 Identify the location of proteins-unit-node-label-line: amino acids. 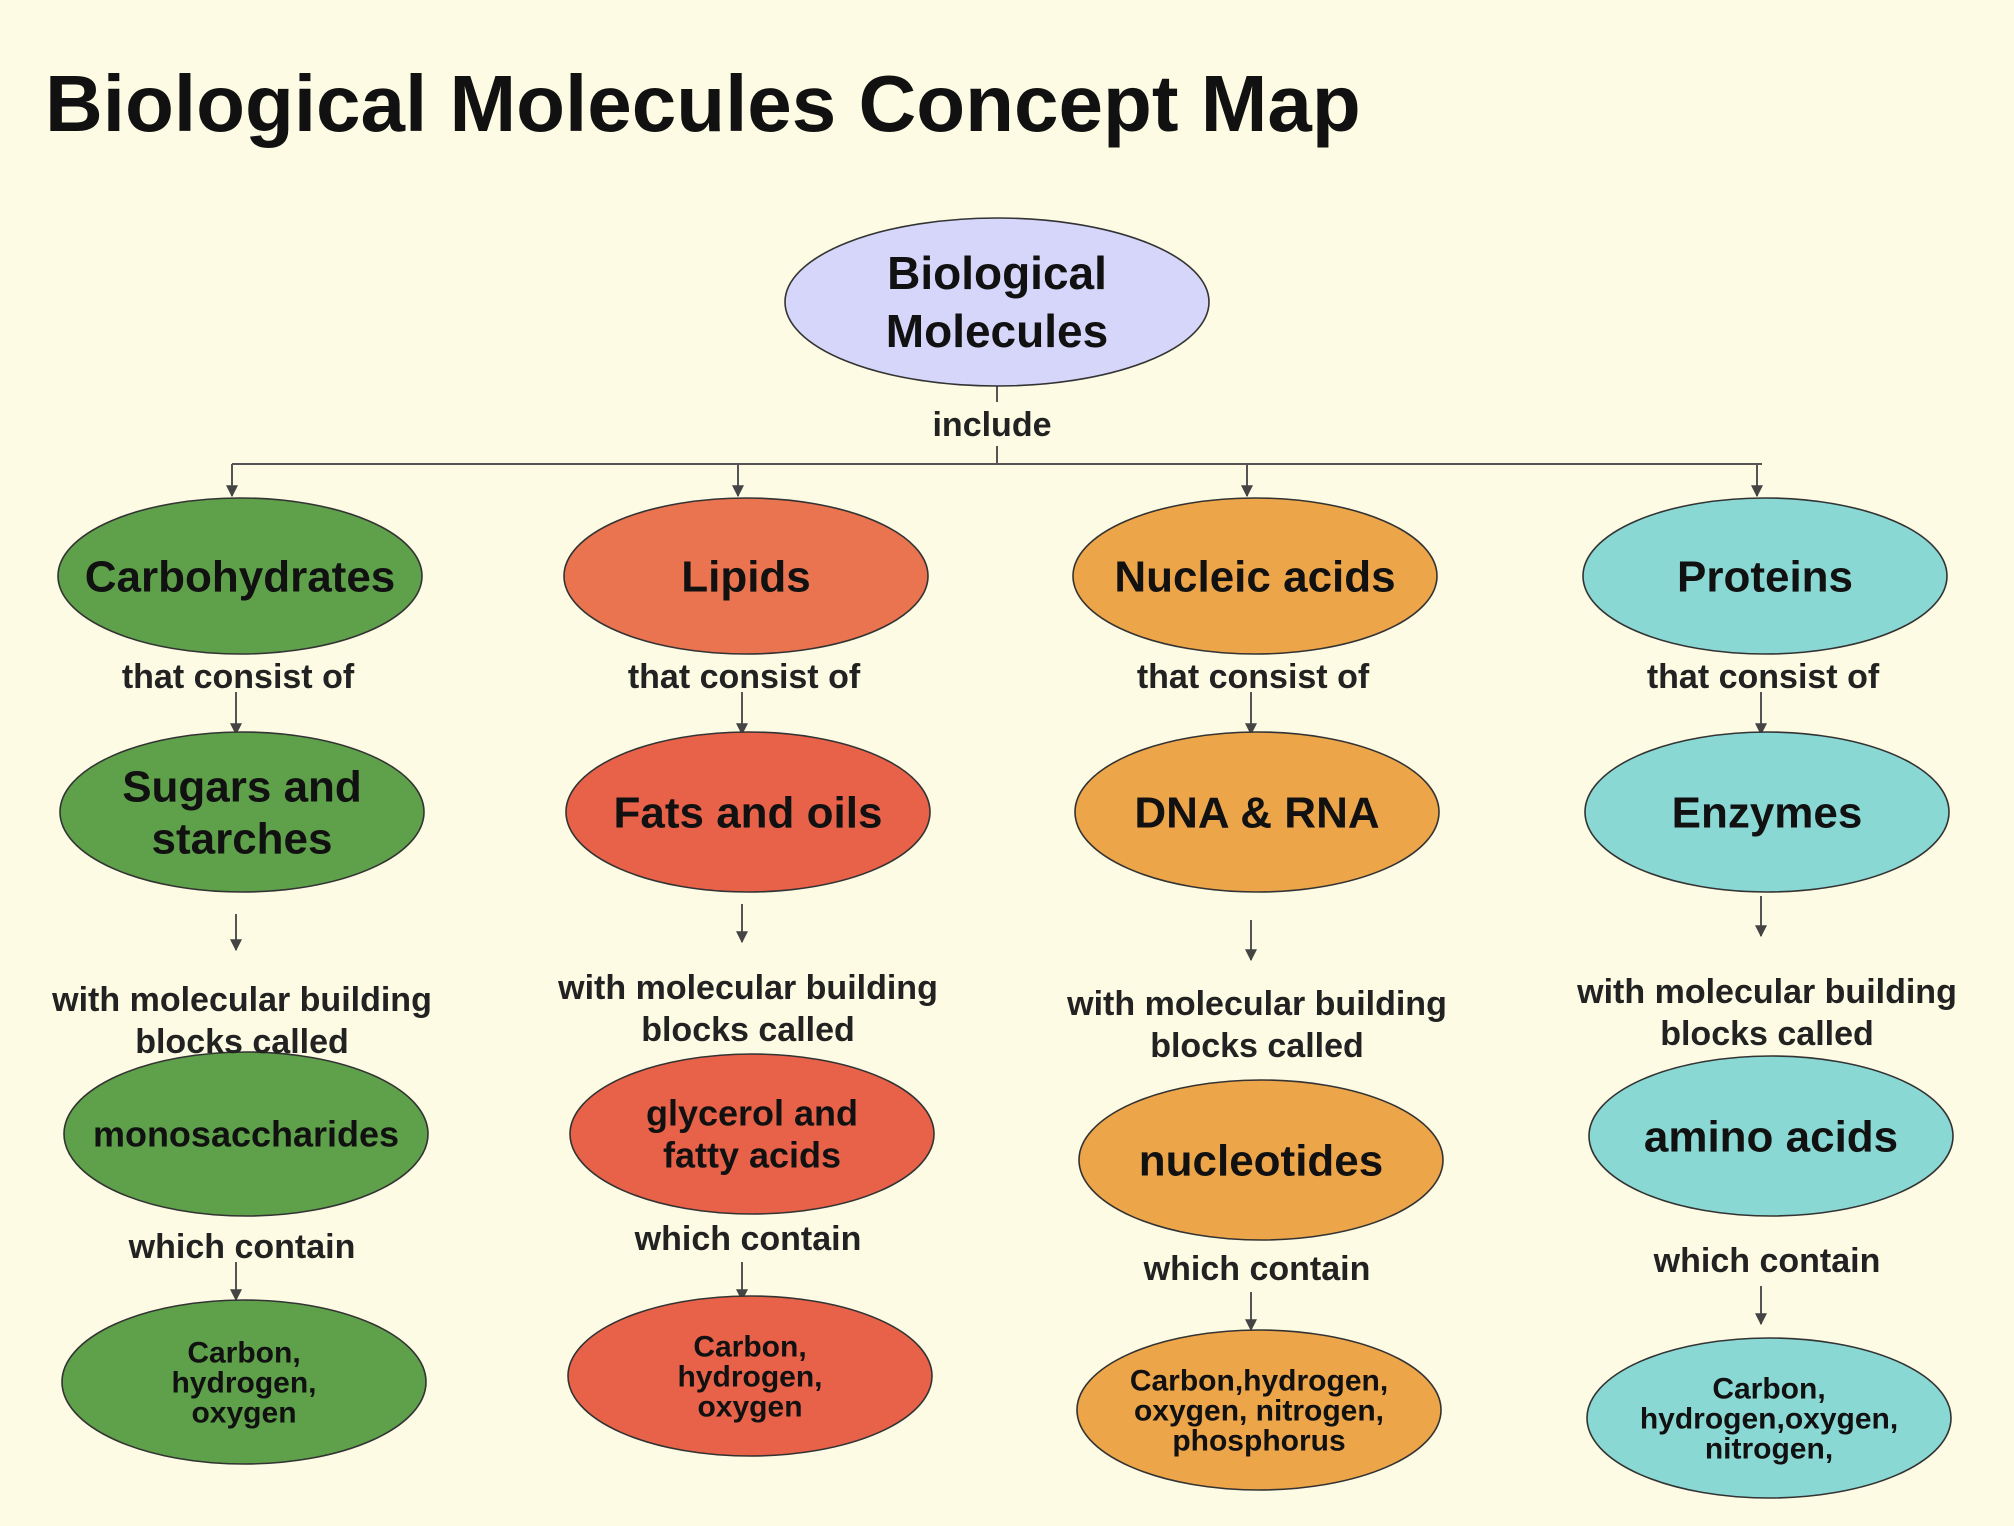
(1771, 1136).